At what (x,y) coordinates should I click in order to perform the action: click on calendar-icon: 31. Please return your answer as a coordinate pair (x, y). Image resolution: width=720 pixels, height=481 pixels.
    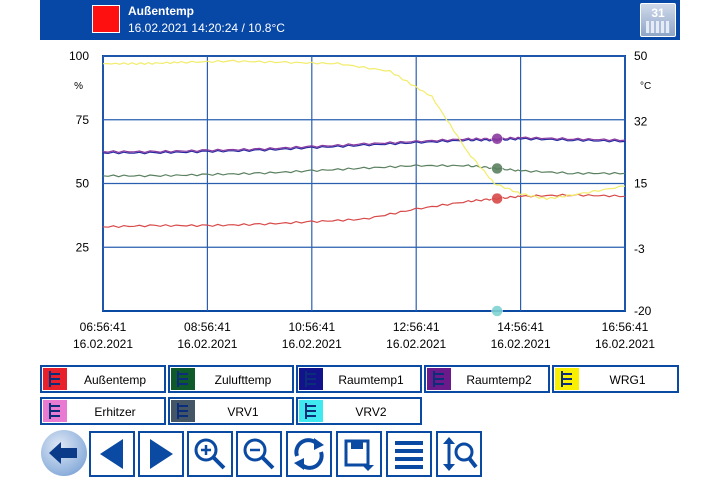
    Looking at the image, I should click on (658, 13).